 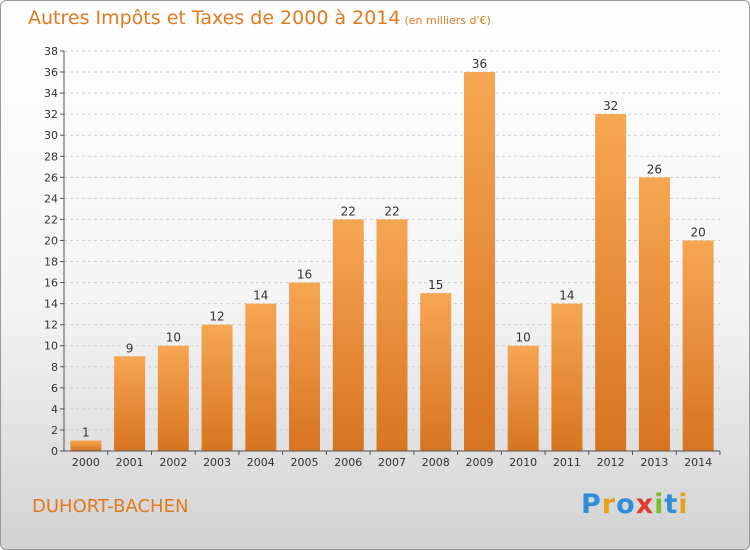 I want to click on y-tick-label: 34, so click(x=51, y=93).